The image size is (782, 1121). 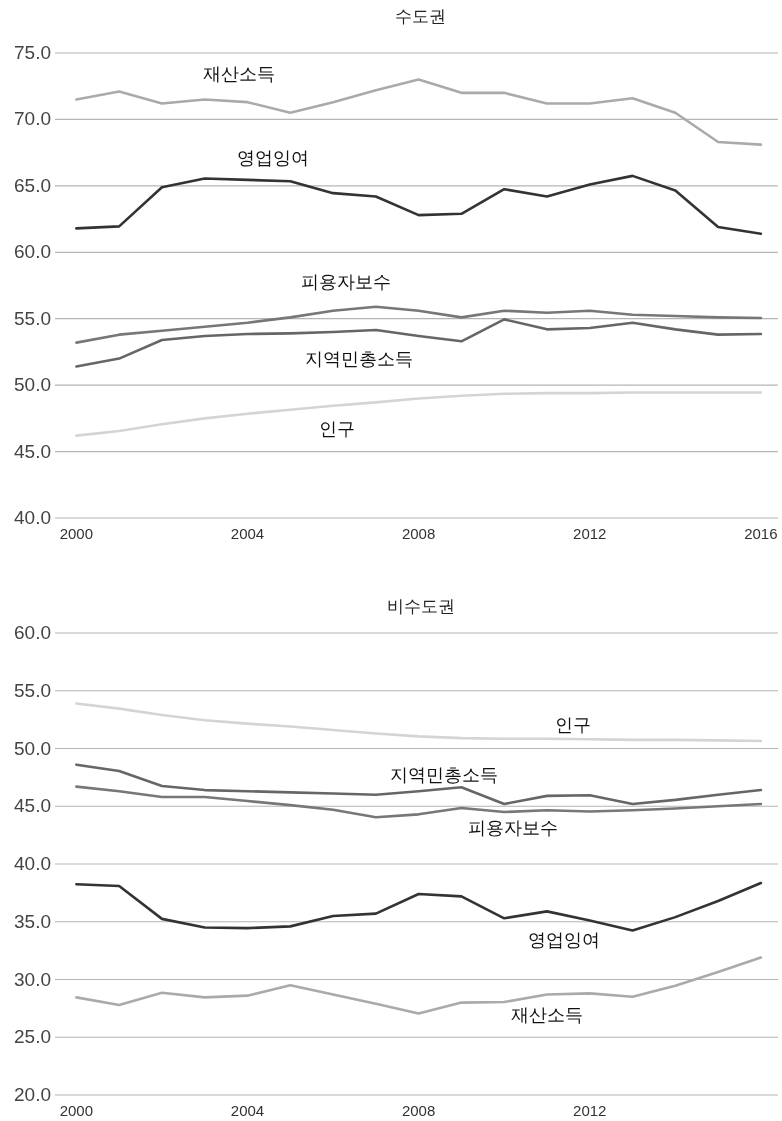 What do you see at coordinates (420, 606) in the screenshot?
I see `chart-title: 비수도권` at bounding box center [420, 606].